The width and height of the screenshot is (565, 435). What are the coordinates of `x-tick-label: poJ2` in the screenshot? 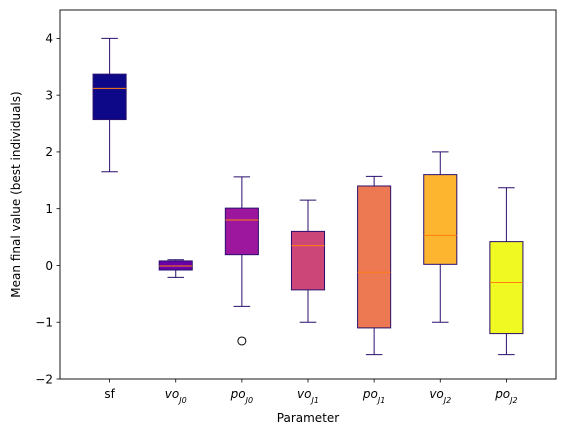 It's located at (505, 396).